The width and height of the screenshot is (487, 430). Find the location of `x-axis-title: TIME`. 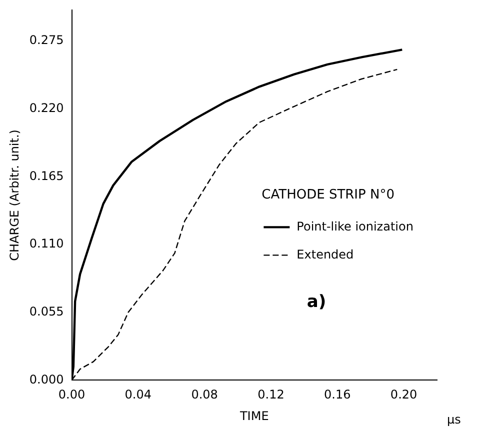

x-axis-title: TIME is located at coordinates (253, 415).